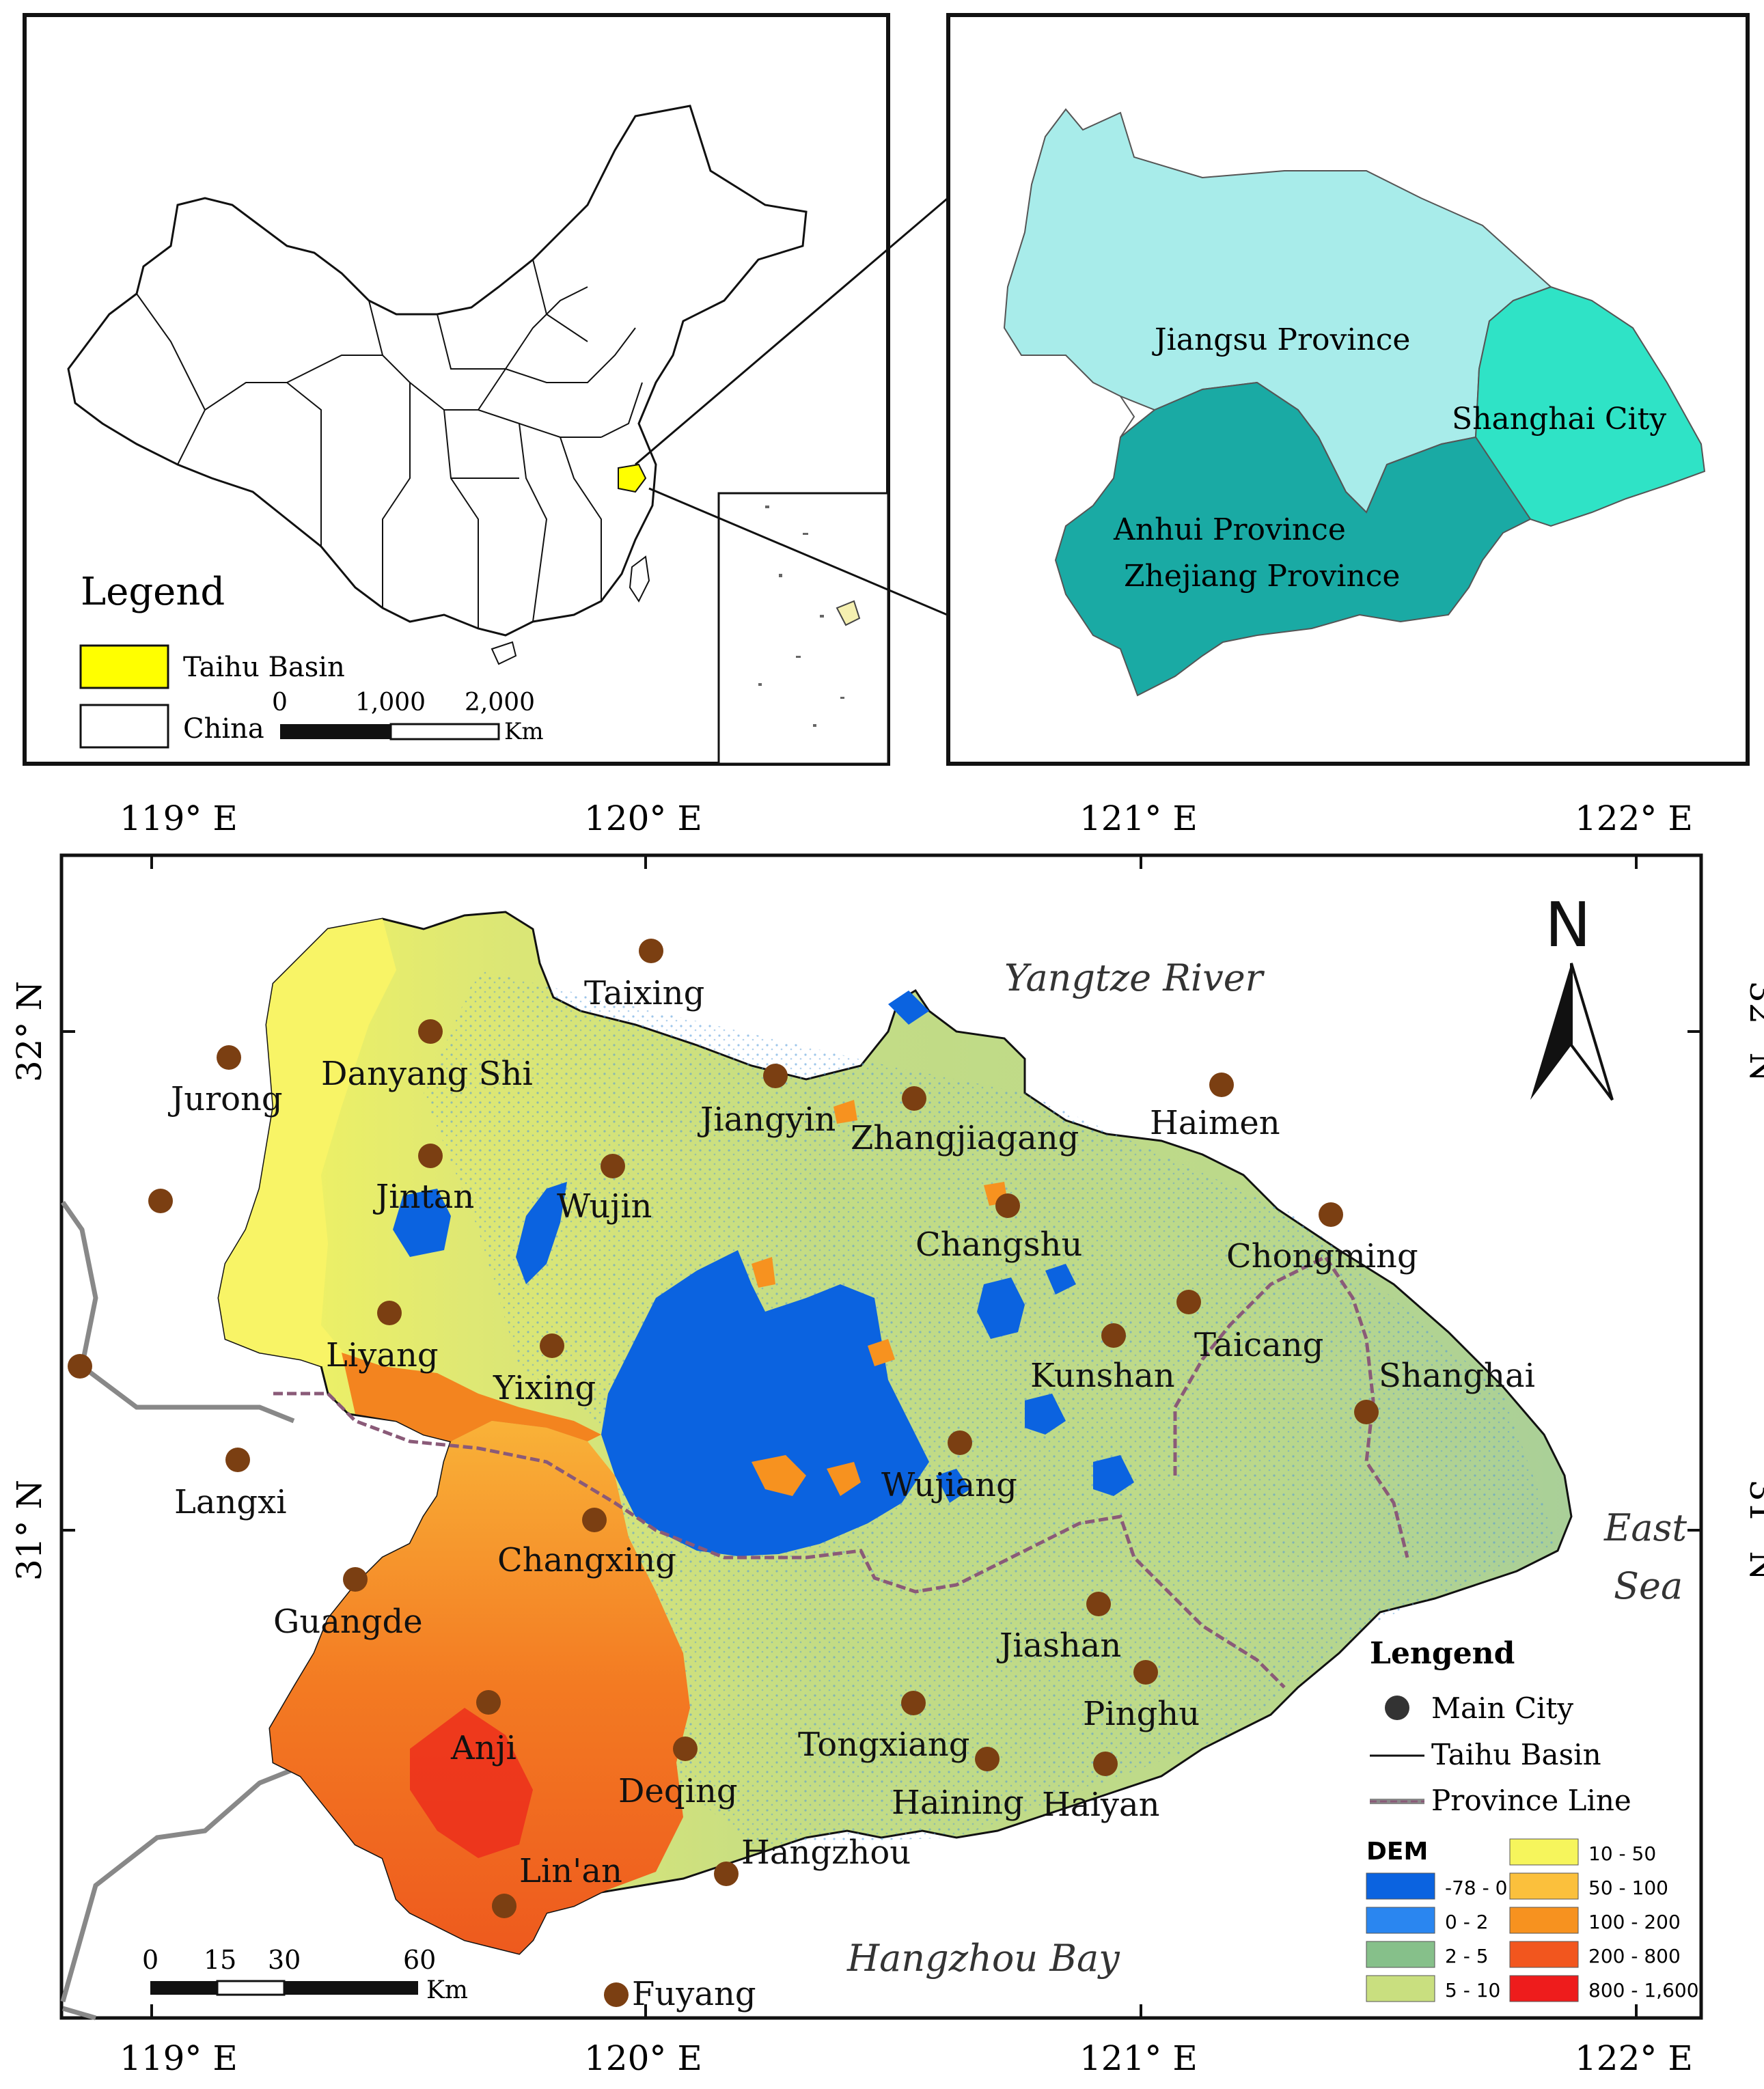  Describe the element at coordinates (1262, 576) in the screenshot. I see `label-zhejiang: Zhejiang Province` at that location.